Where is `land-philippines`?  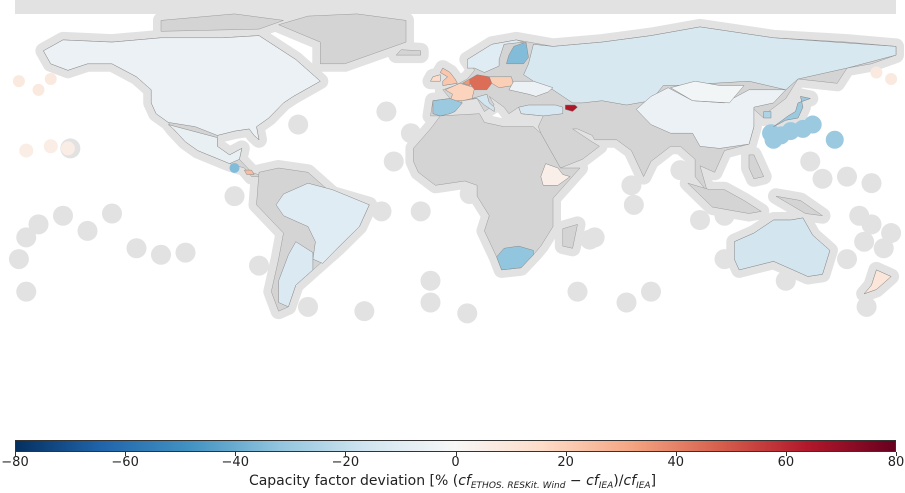 land-philippines is located at coordinates (756, 167).